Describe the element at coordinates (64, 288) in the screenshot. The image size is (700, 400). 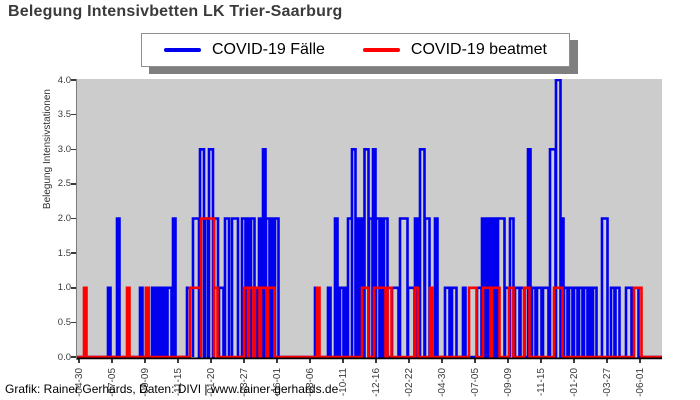
I see `y-tick-label: 1.0` at that location.